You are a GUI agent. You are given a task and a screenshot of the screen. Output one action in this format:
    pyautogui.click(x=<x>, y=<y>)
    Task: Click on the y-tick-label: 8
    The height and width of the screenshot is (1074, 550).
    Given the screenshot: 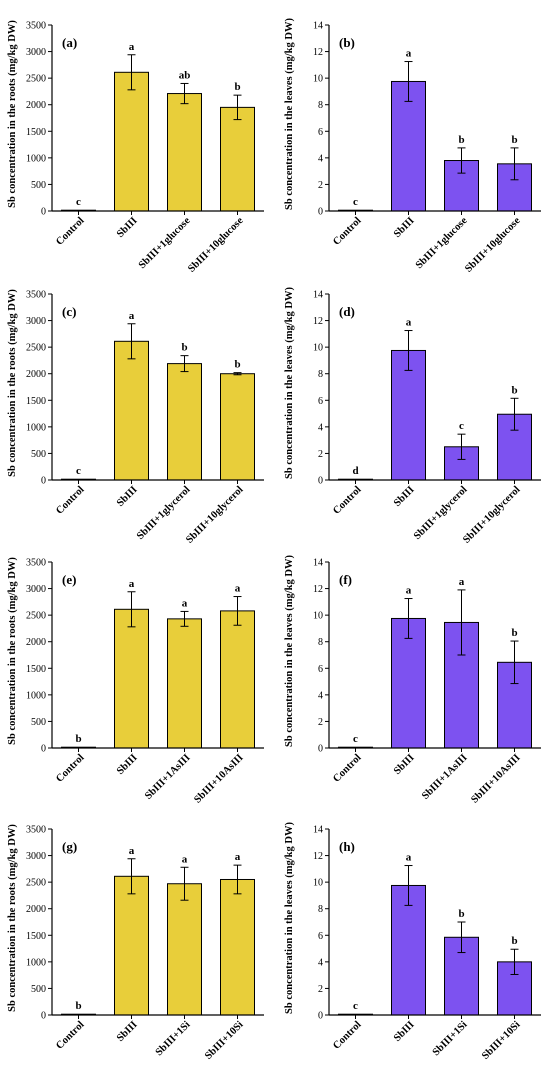 What is the action you would take?
    pyautogui.click(x=320, y=105)
    